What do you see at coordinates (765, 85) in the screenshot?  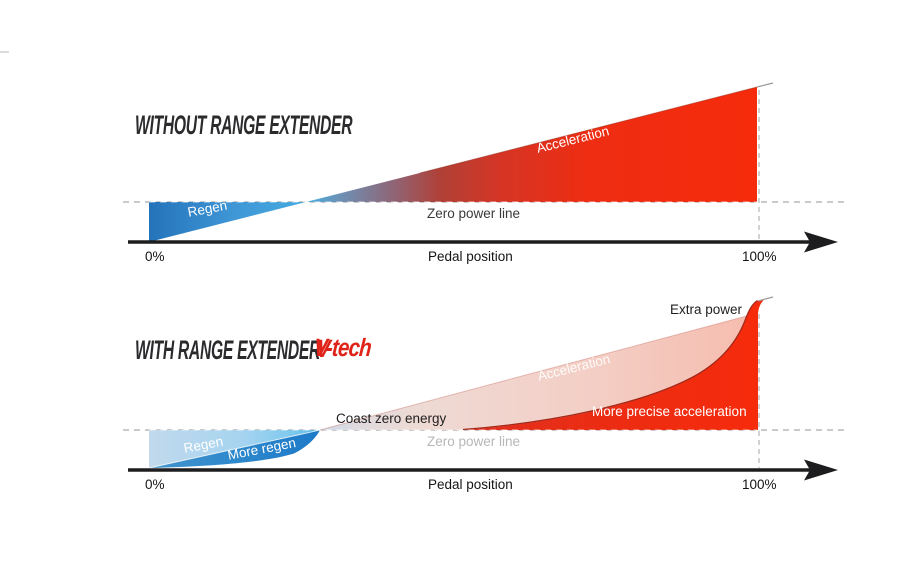 I see `power-line-tail-top` at bounding box center [765, 85].